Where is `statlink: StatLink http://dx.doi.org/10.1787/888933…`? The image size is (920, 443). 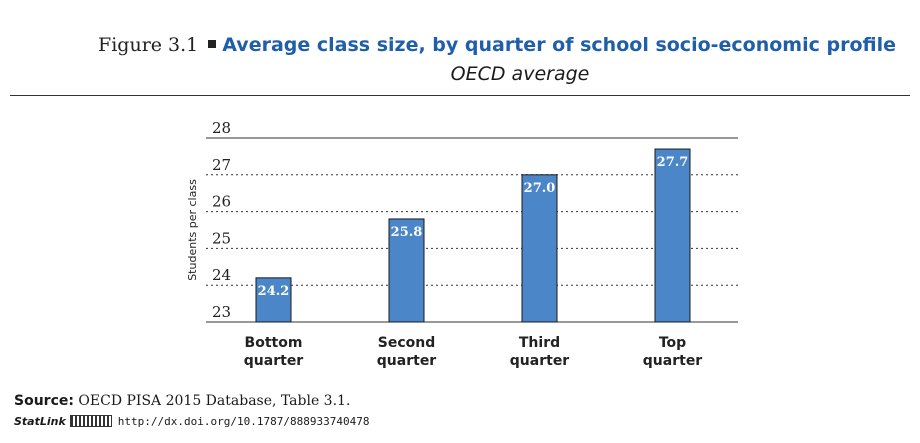 statlink: StatLink http://dx.doi.org/10.1787/888933… is located at coordinates (191, 422).